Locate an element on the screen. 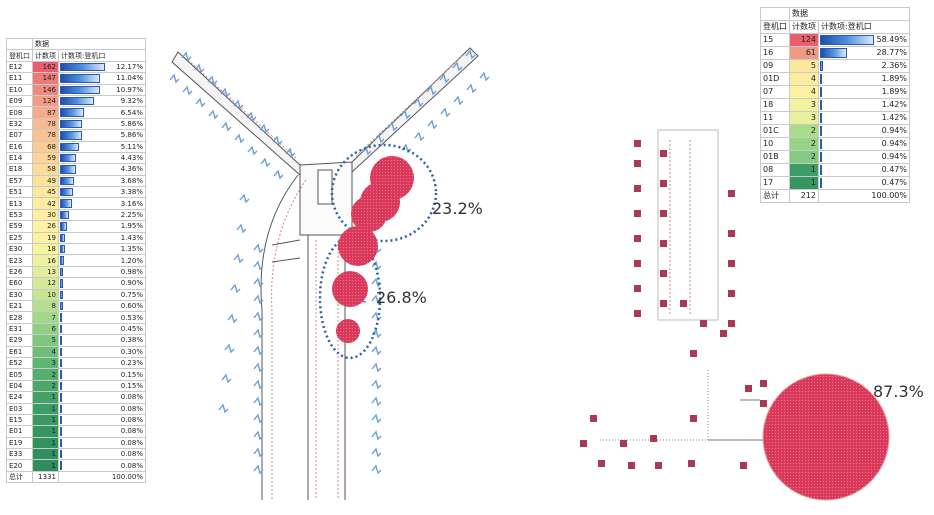 This screenshot has height=515, width=934. row-percent: 0.53% is located at coordinates (131, 317).